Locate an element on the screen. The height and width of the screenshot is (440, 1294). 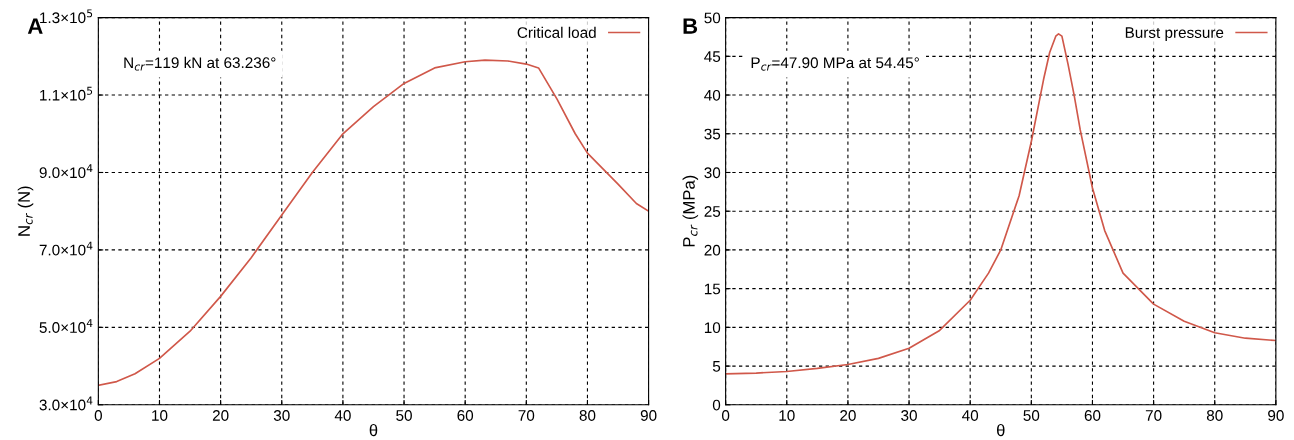
chart-title: B is located at coordinates (690, 26).